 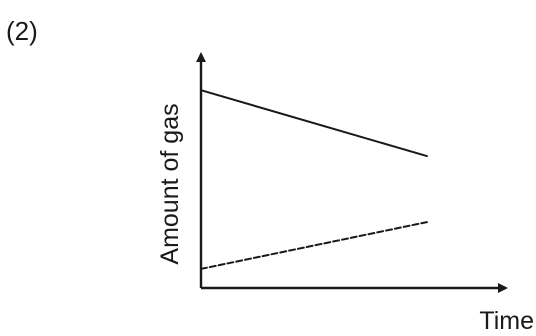 I want to click on series-line-dashed, so click(x=314, y=245).